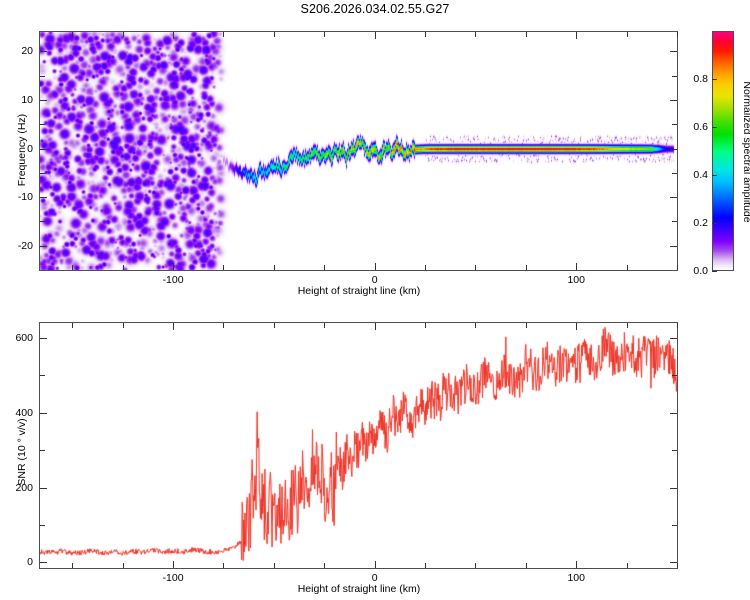 This screenshot has height=600, width=750. What do you see at coordinates (25, 245) in the screenshot?
I see `tick-label: -20` at bounding box center [25, 245].